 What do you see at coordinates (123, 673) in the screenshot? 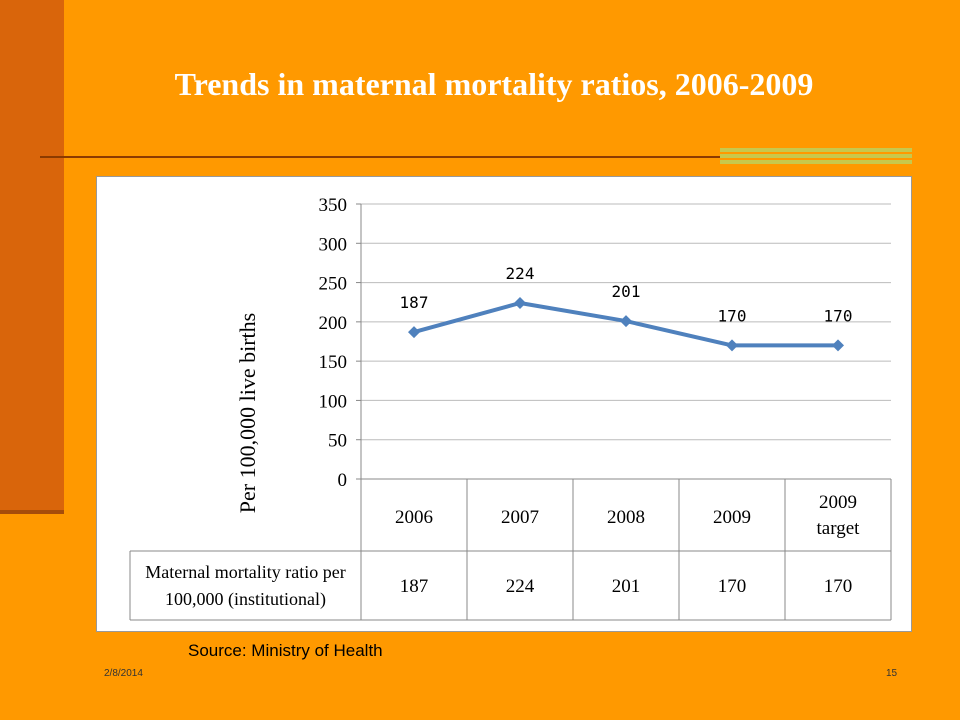
I see `slide-date: 2/8/2014` at bounding box center [123, 673].